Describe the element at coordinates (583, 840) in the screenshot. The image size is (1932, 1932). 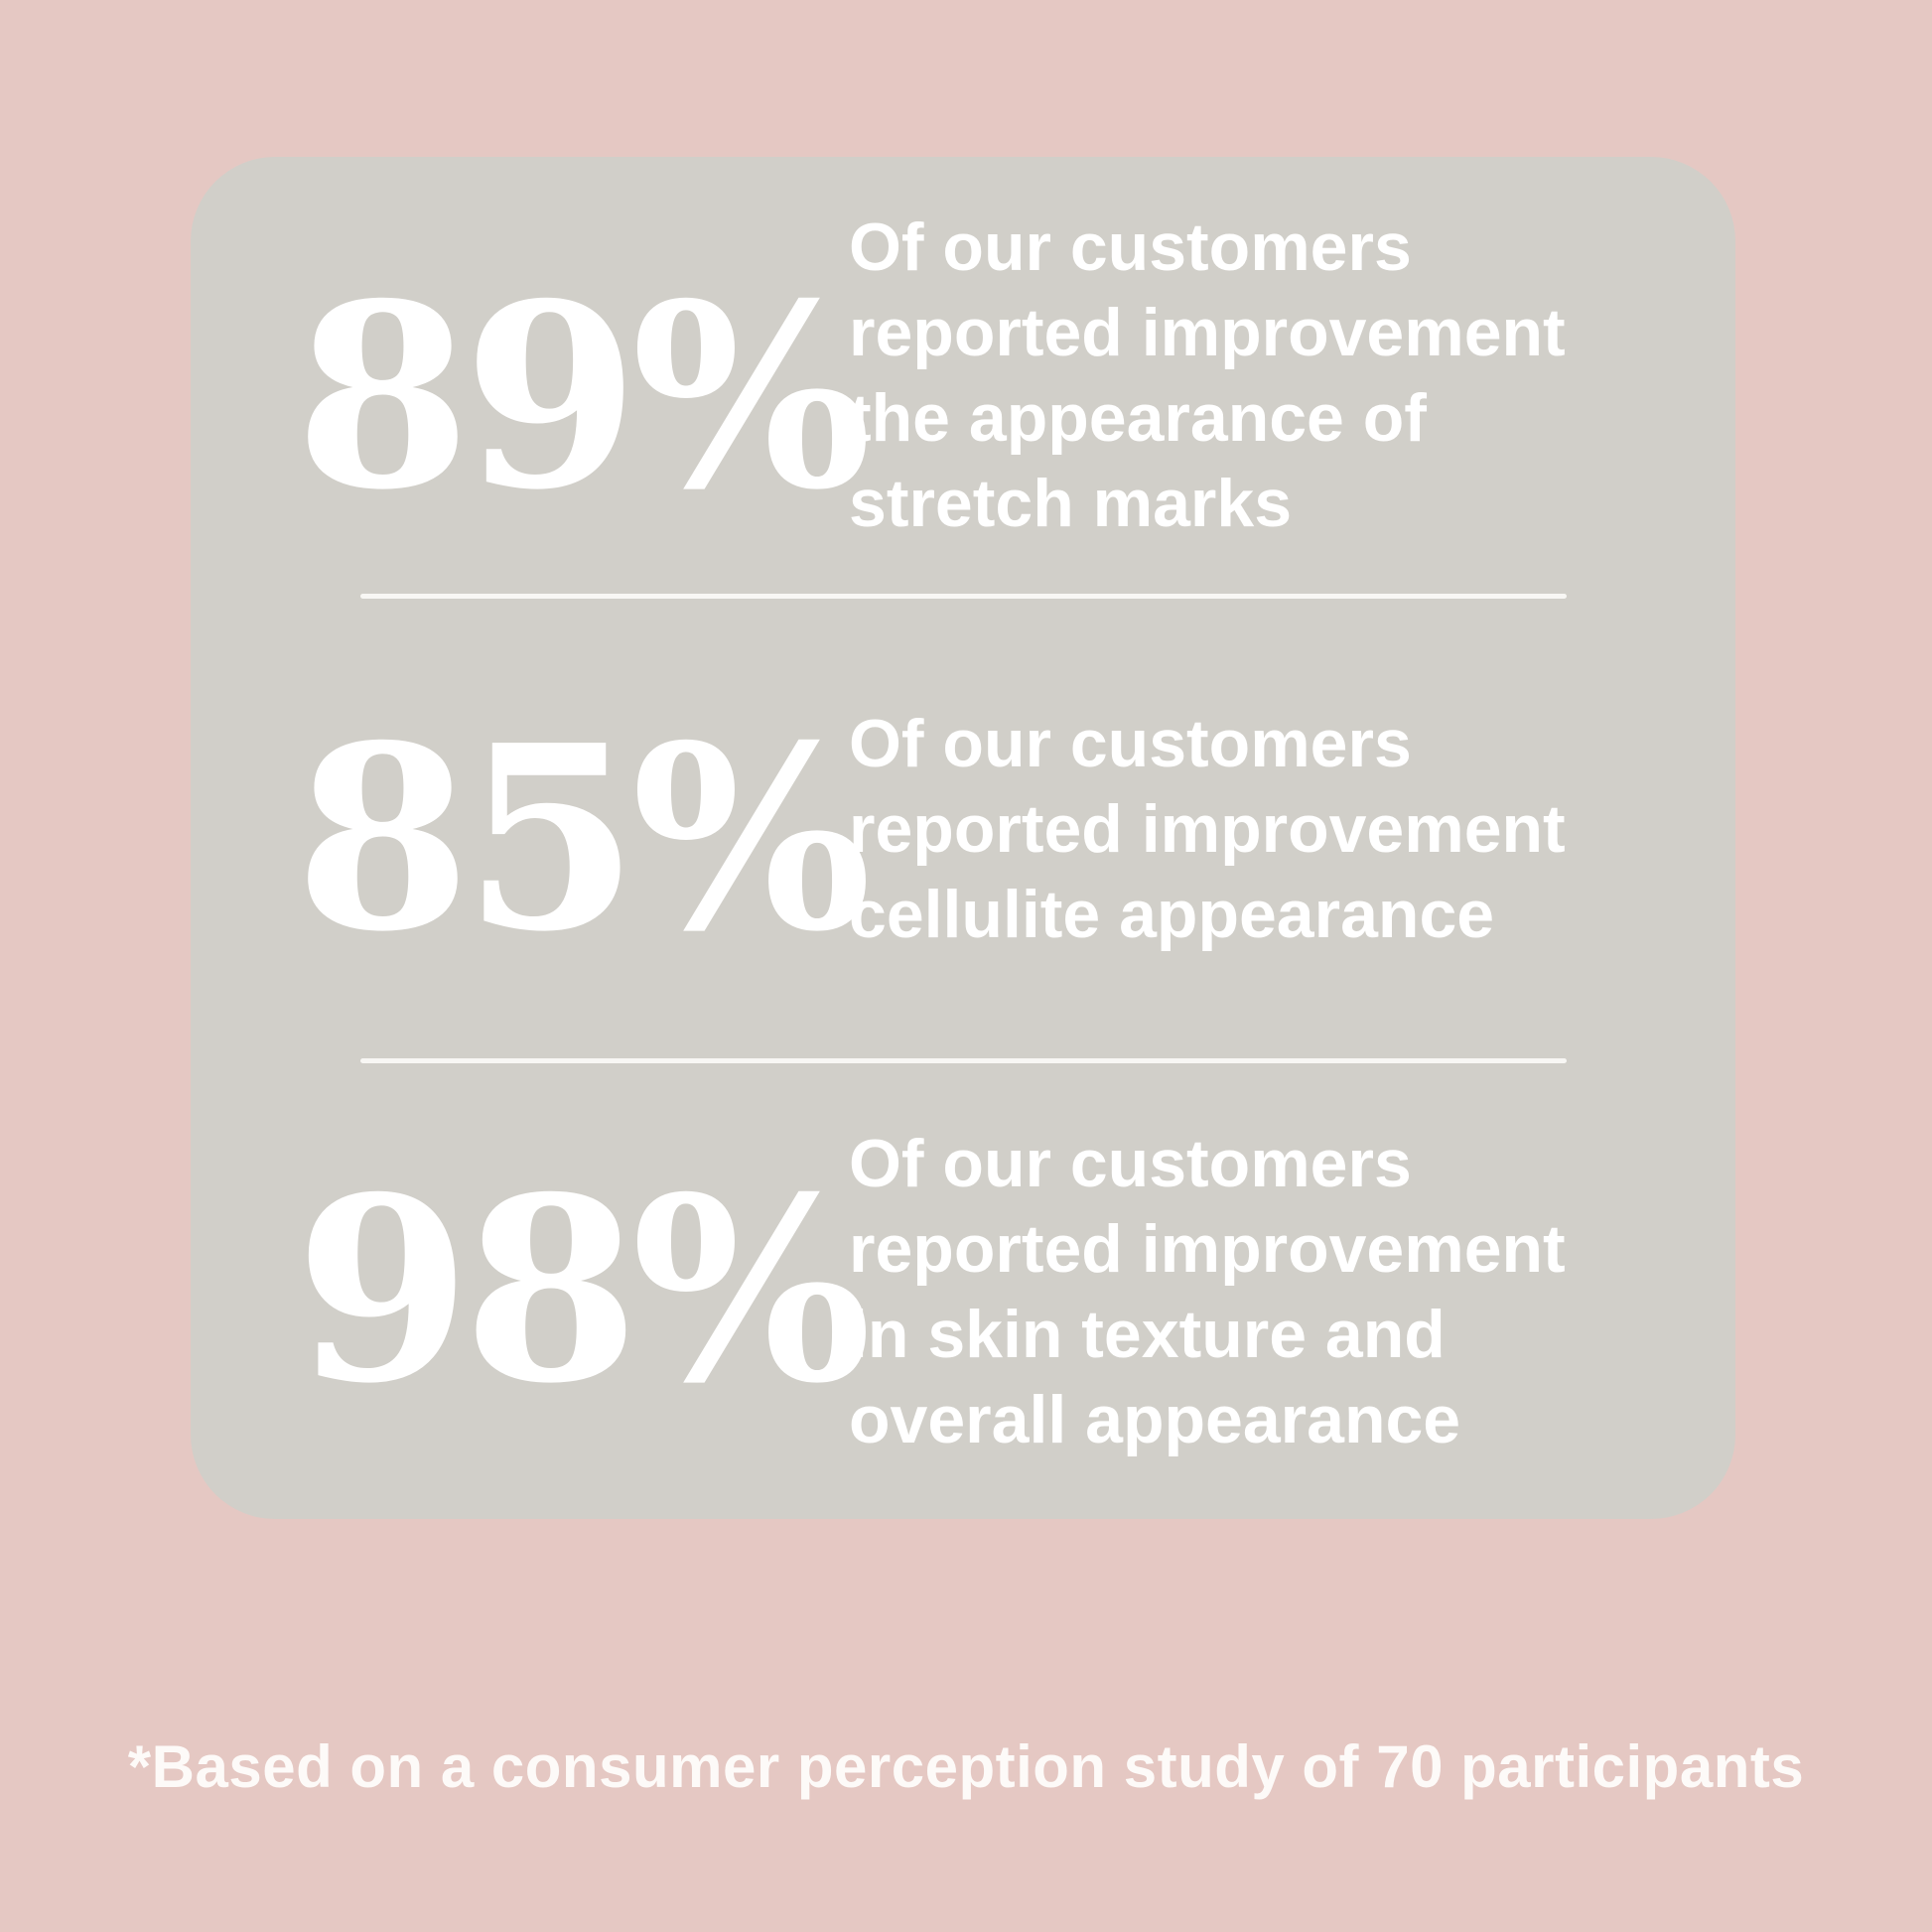
I see `stat-value-cellulite: 85%` at that location.